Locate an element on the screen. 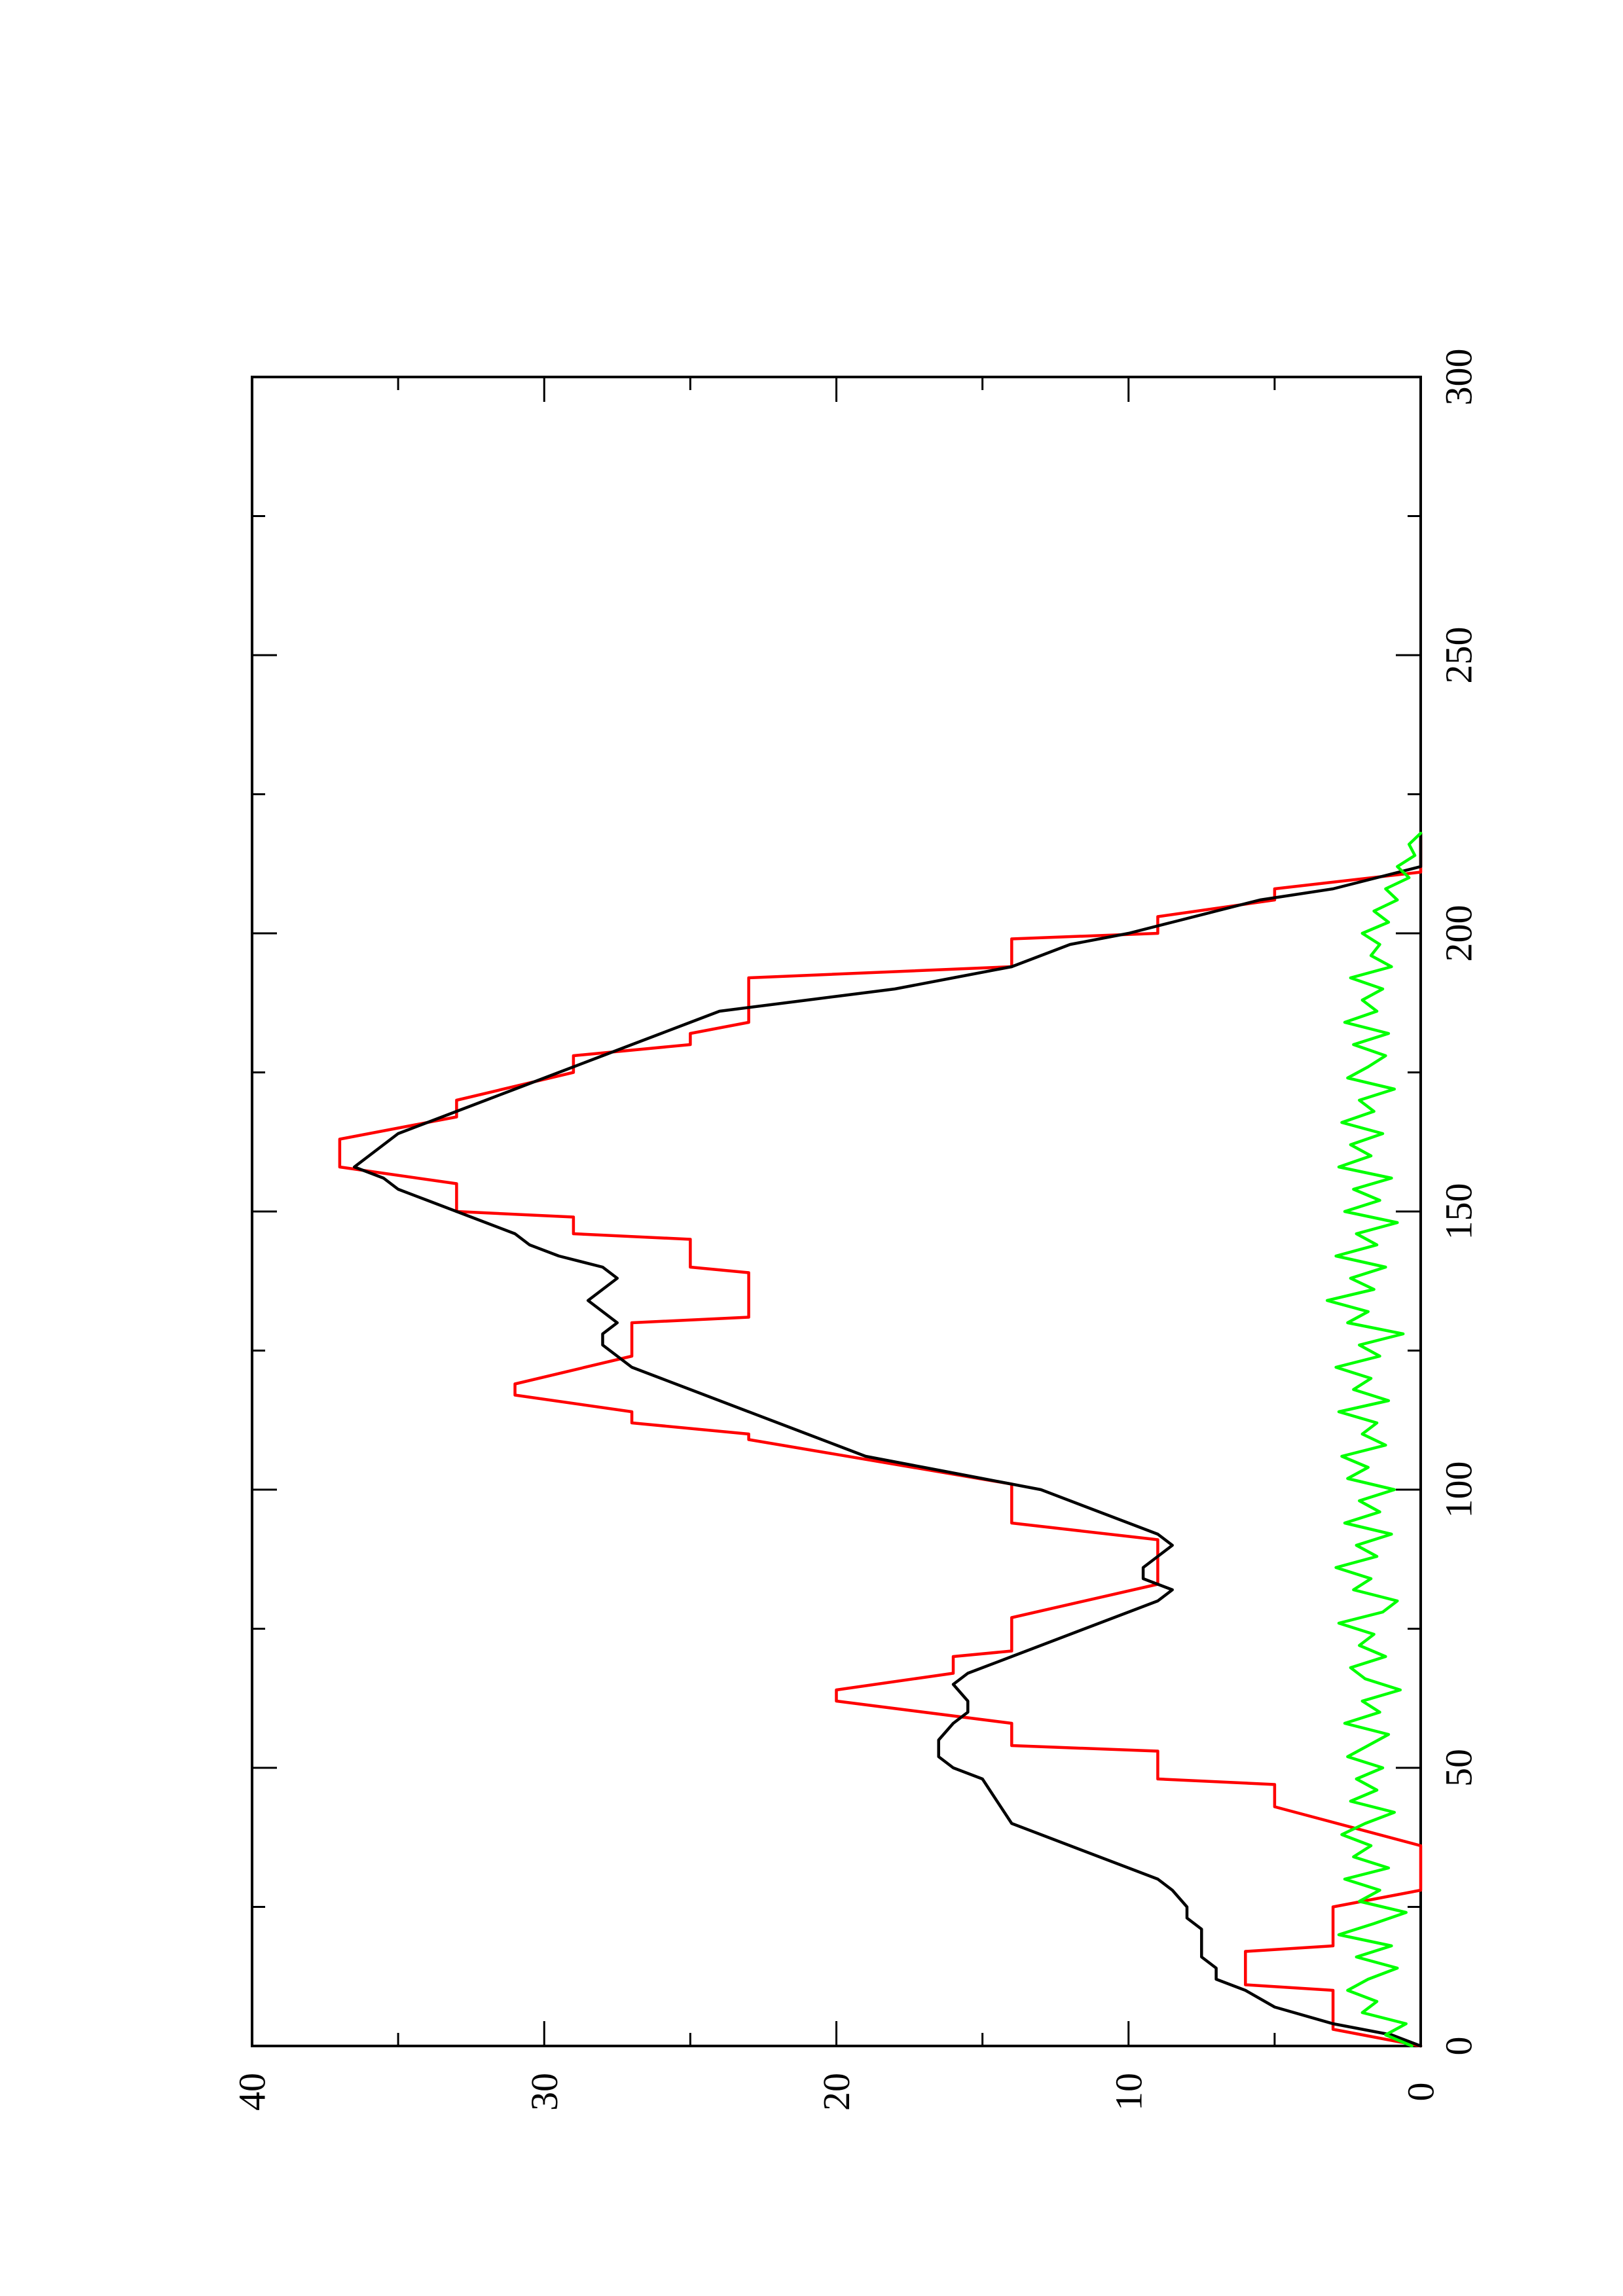 This screenshot has height=2296, width=1623. x-tick-label: 0 is located at coordinates (1459, 2046).